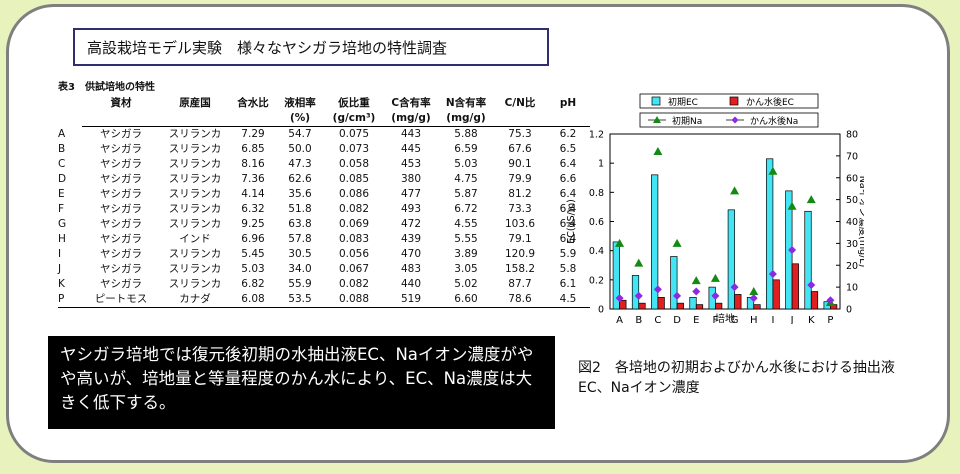  I want to click on table-cell-cn: 120.9, so click(520, 254).